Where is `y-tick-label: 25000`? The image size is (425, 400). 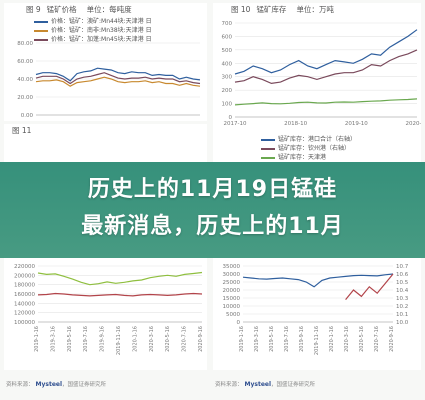
y-tick-label: 25000 is located at coordinates (232, 283).